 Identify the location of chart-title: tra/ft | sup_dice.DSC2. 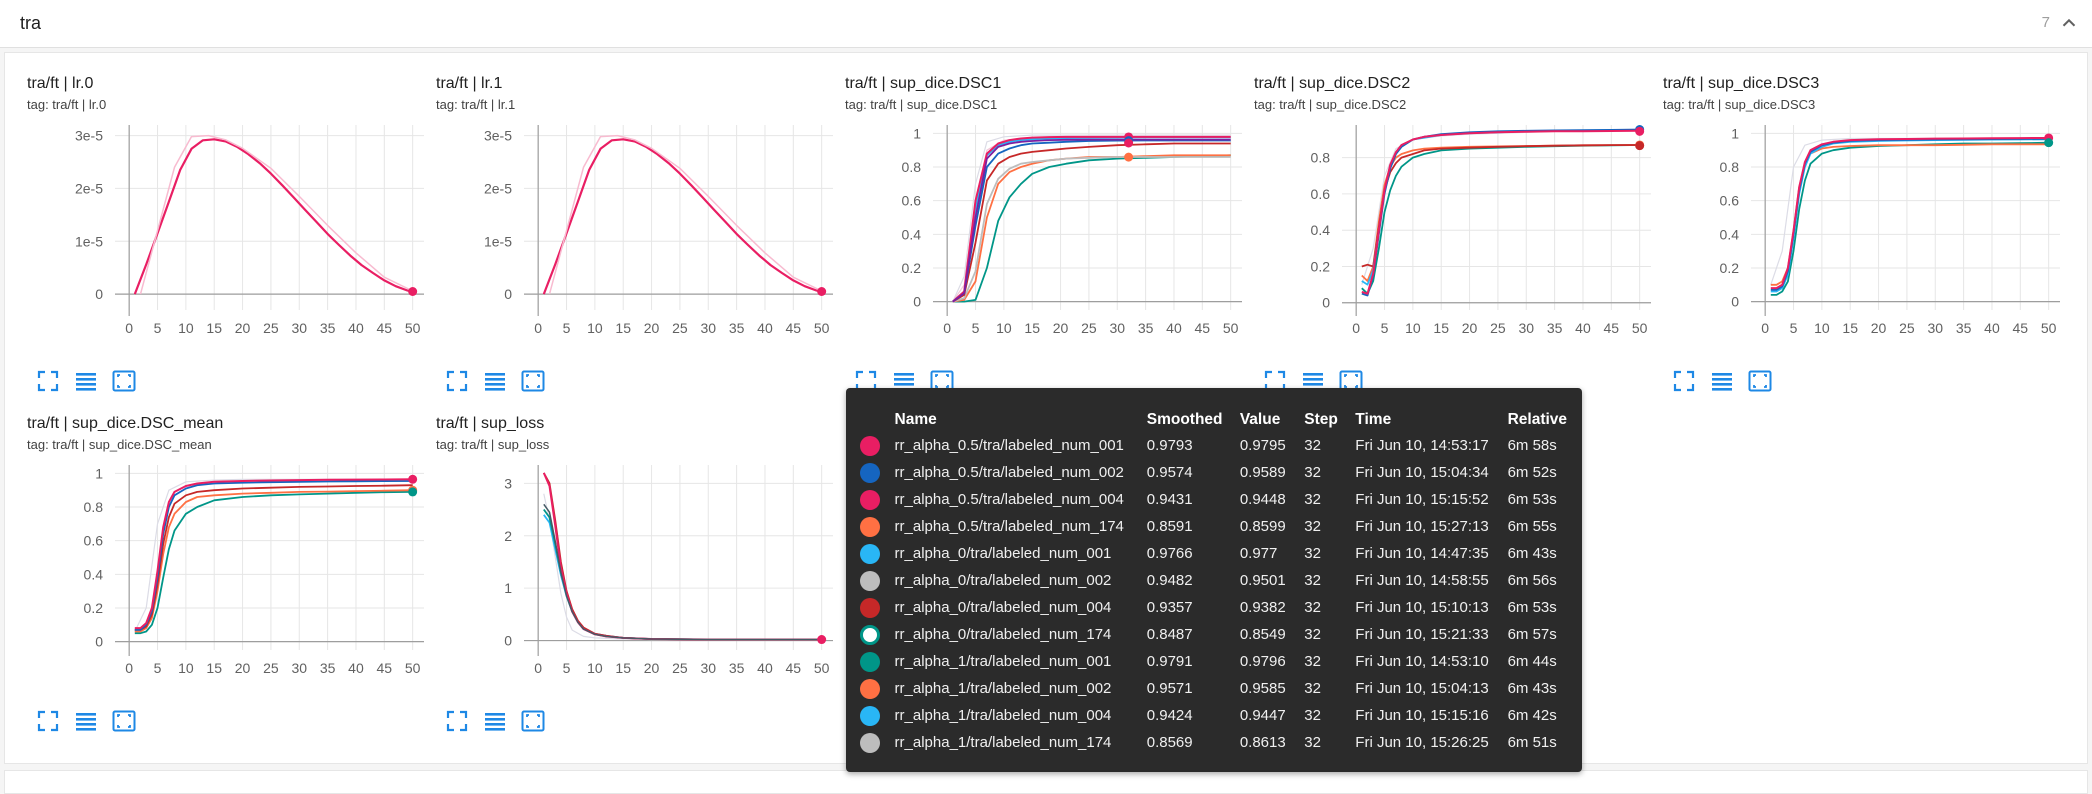
(1332, 83).